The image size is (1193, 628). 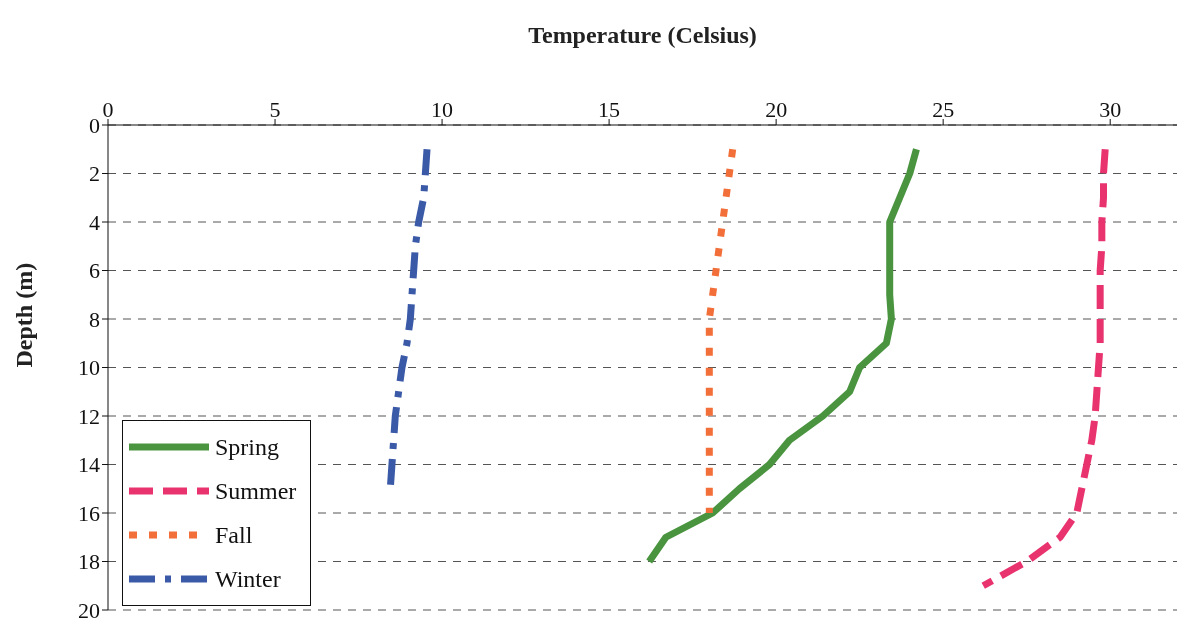 I want to click on legend-label: Fall, so click(x=234, y=535).